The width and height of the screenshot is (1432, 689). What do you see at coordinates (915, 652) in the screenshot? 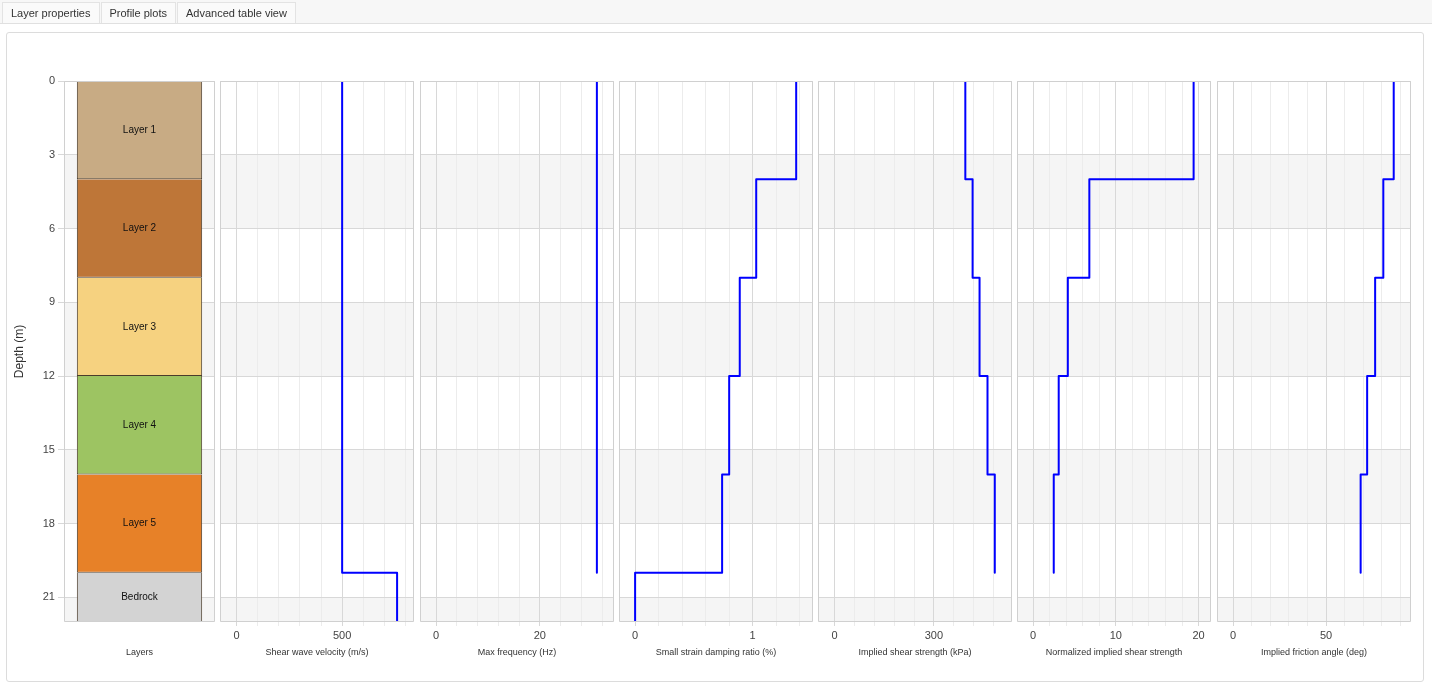
I see `x-axis-title: Implied shear strength (kPa)` at bounding box center [915, 652].